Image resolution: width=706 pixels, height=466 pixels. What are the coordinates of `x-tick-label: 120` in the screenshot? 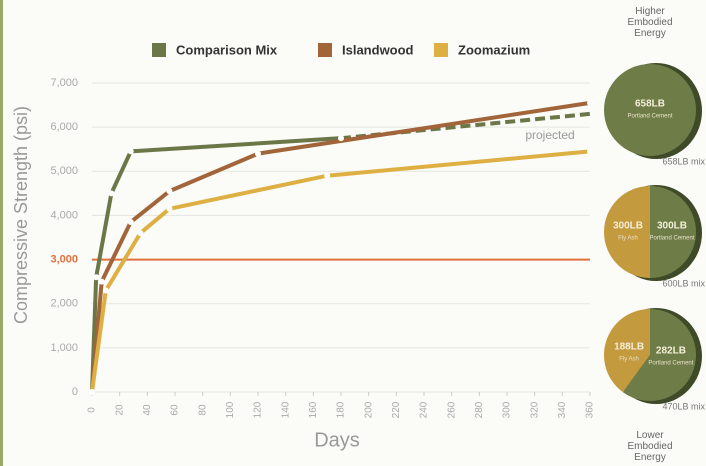 It's located at (258, 409).